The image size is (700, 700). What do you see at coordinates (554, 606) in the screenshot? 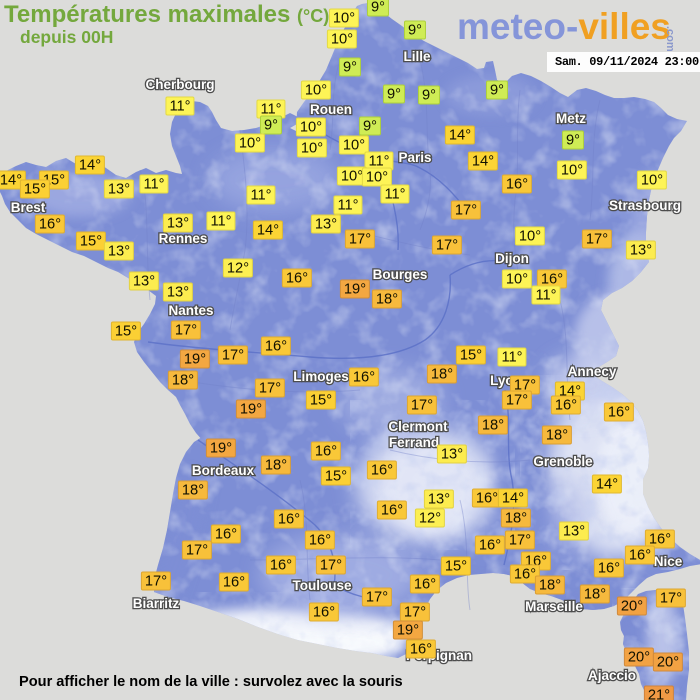
I see `svg-text: Marseille` at bounding box center [554, 606].